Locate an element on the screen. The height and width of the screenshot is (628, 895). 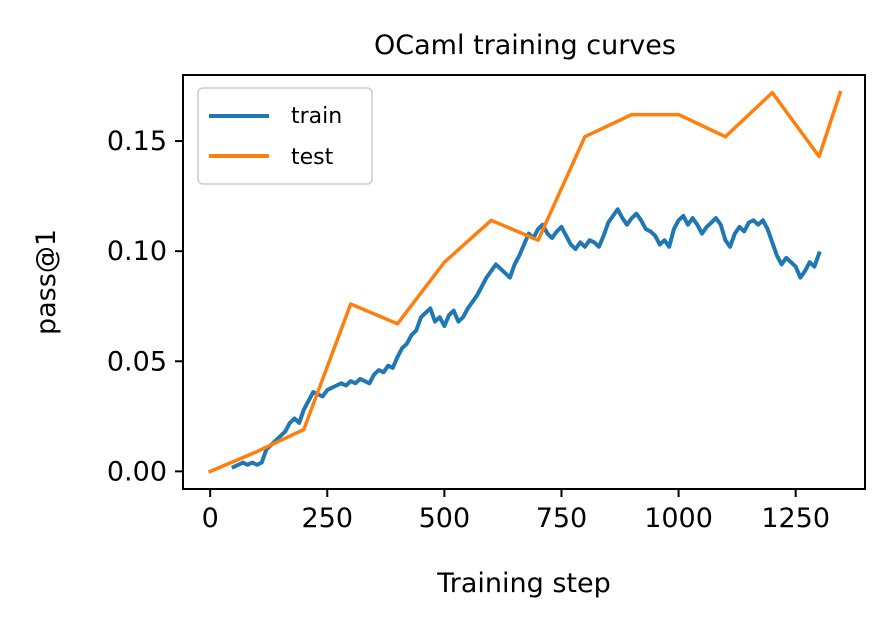
x-tick-label: 250 is located at coordinates (327, 518).